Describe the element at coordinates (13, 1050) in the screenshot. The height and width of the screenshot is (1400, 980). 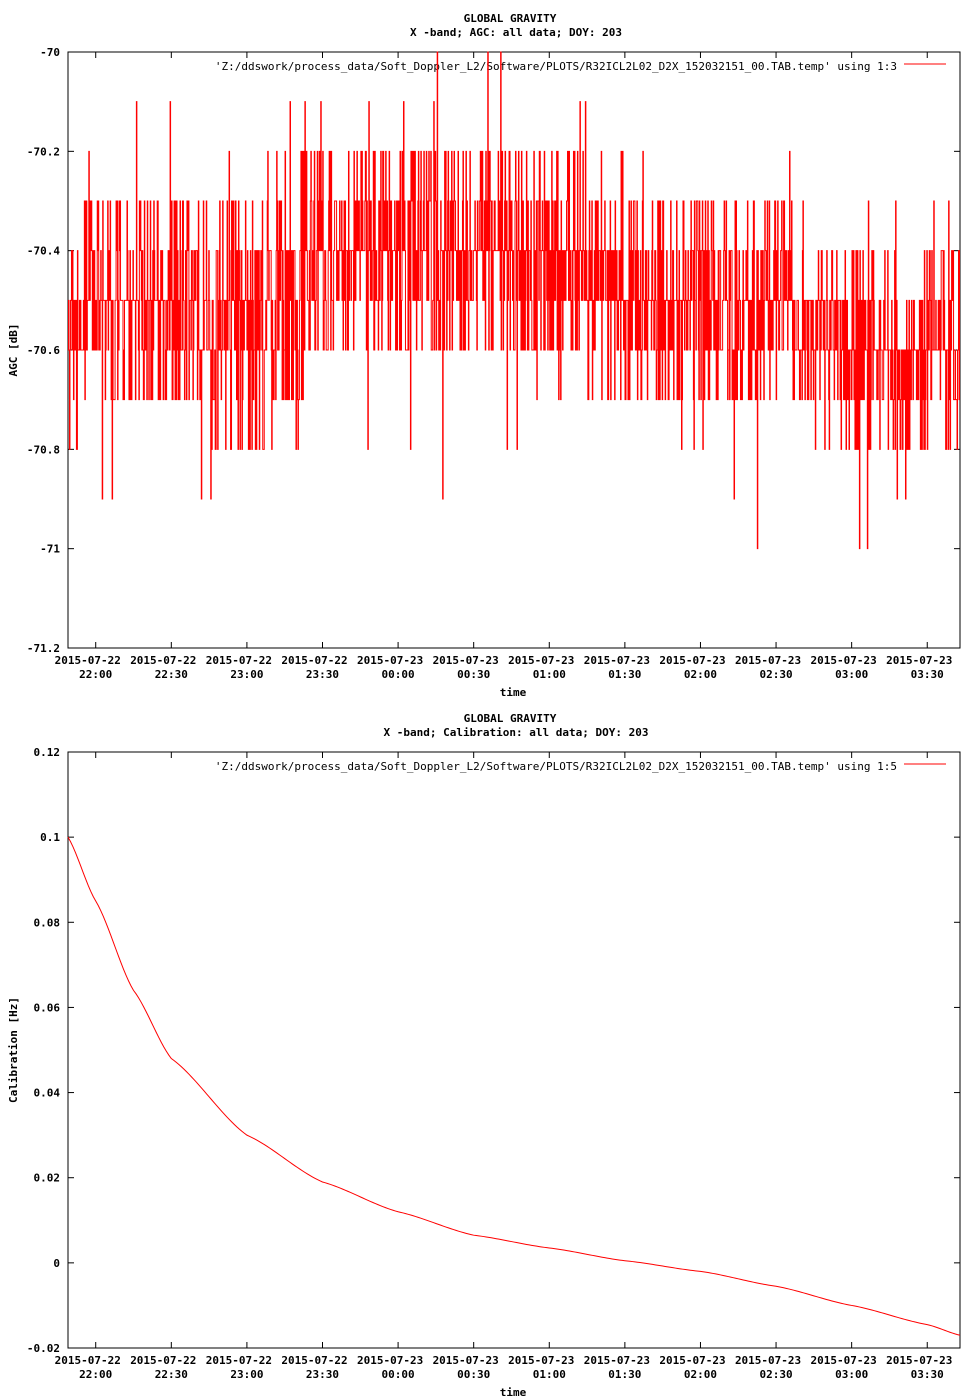
I see `calibration-chart-ylabel: Calibration [Hz]` at that location.